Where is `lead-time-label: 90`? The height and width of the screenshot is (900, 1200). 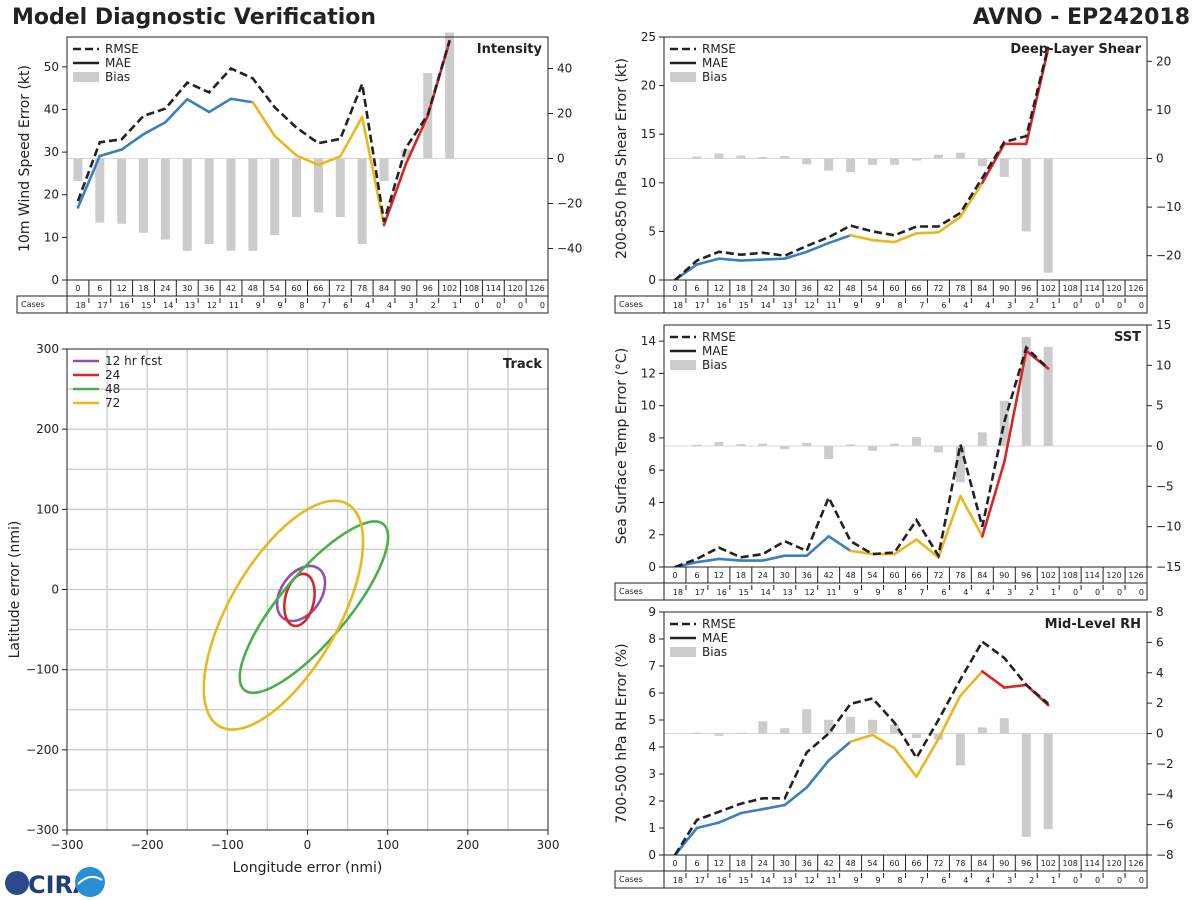
lead-time-label: 90 is located at coordinates (406, 288).